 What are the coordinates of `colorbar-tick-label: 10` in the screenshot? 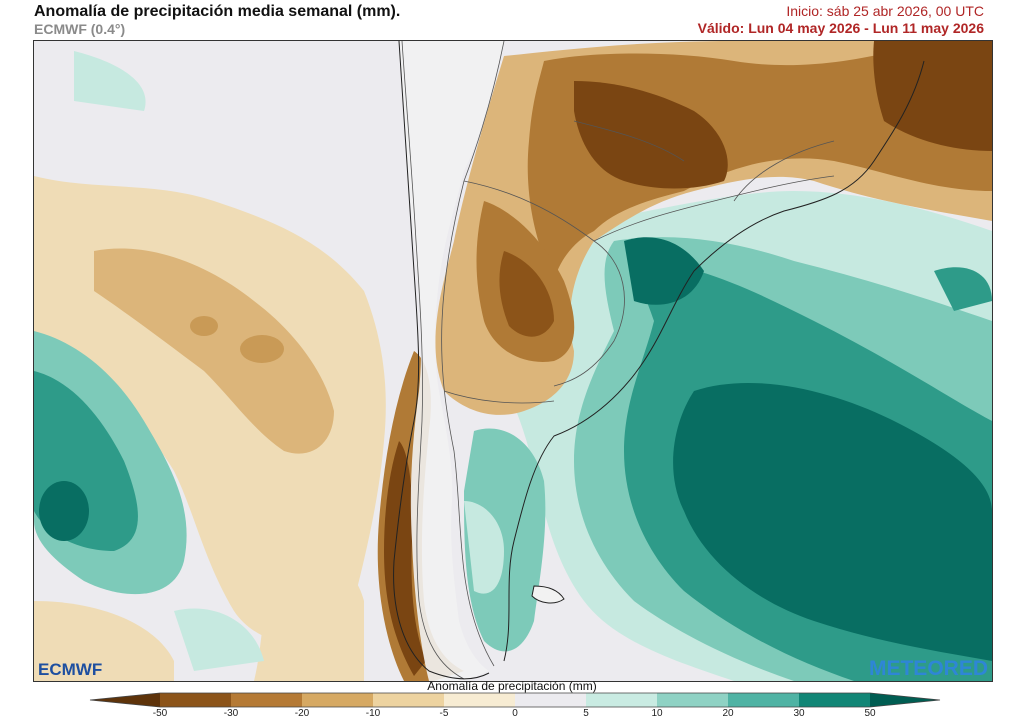 It's located at (657, 713).